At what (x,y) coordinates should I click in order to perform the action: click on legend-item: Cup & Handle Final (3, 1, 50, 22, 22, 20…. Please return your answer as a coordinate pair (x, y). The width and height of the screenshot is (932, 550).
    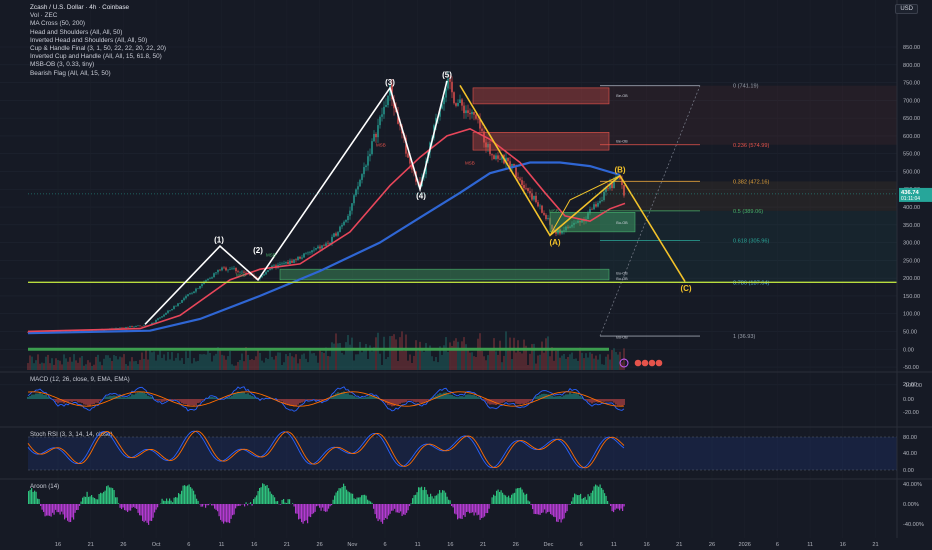
    Looking at the image, I should click on (98, 49).